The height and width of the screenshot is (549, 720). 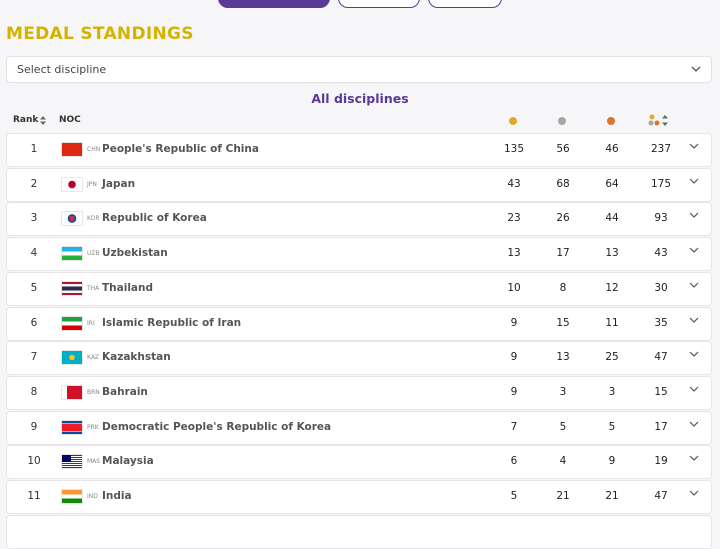 I want to click on country-code: CHN, so click(x=94, y=149).